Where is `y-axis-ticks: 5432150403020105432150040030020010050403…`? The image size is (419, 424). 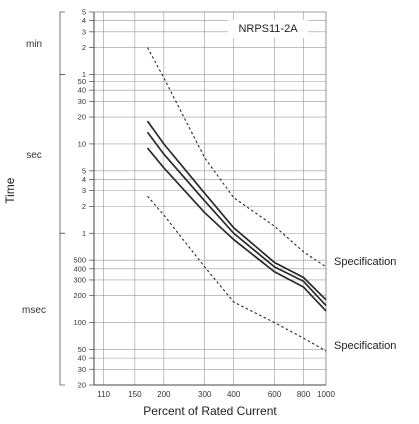
y-axis-ticks: 5432150403020105432150040030020010050403… is located at coordinates (83, 199).